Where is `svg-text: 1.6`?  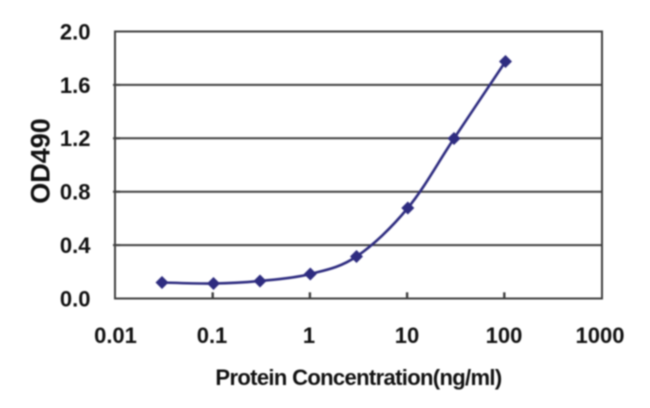
svg-text: 1.6 is located at coordinates (75, 85).